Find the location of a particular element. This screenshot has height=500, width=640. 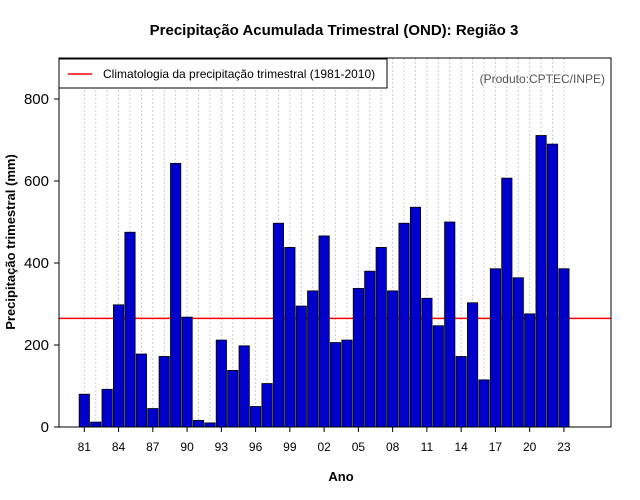

bar-2013 is located at coordinates (450, 324).